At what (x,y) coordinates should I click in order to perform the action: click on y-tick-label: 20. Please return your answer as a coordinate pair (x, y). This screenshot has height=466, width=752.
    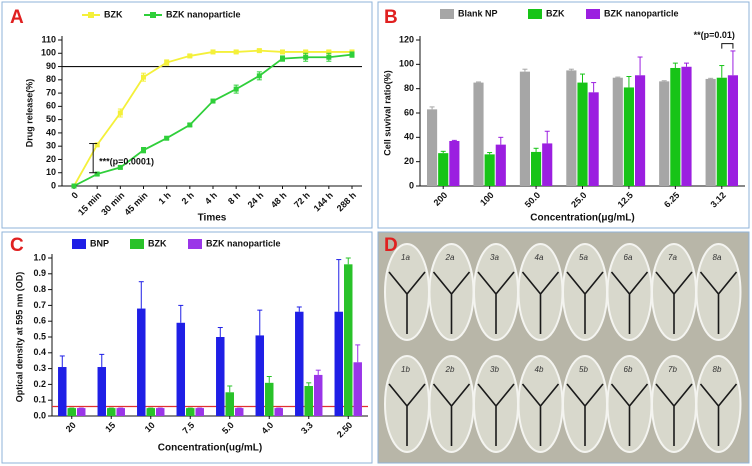
    Looking at the image, I should click on (409, 161).